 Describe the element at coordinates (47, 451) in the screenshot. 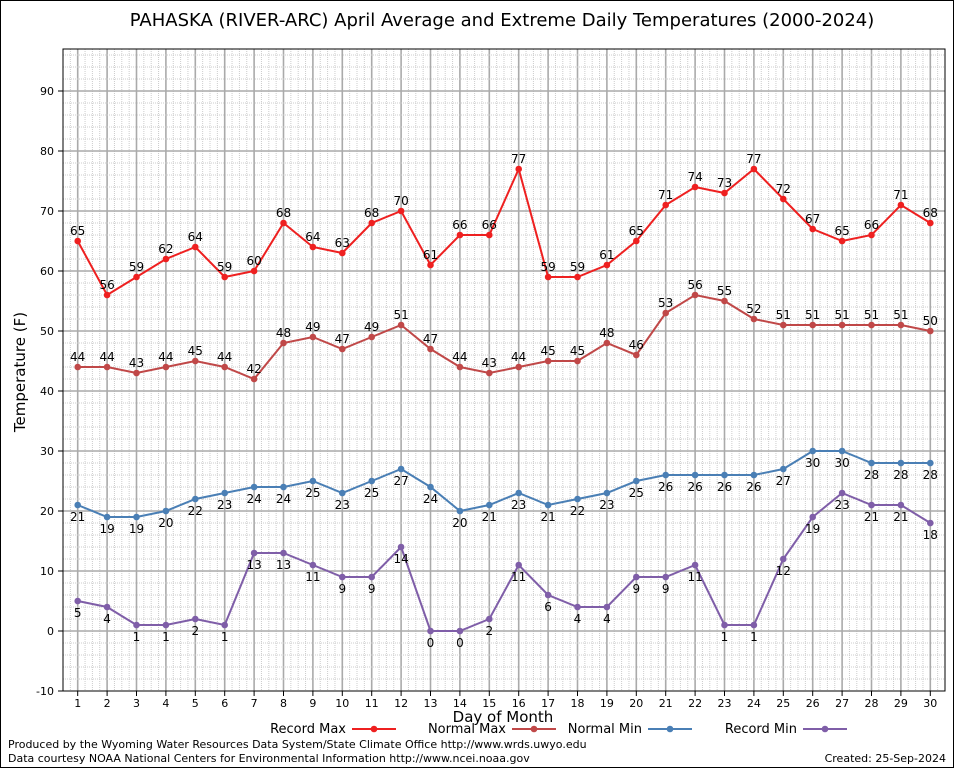

I see `y-tick-label: 30` at that location.